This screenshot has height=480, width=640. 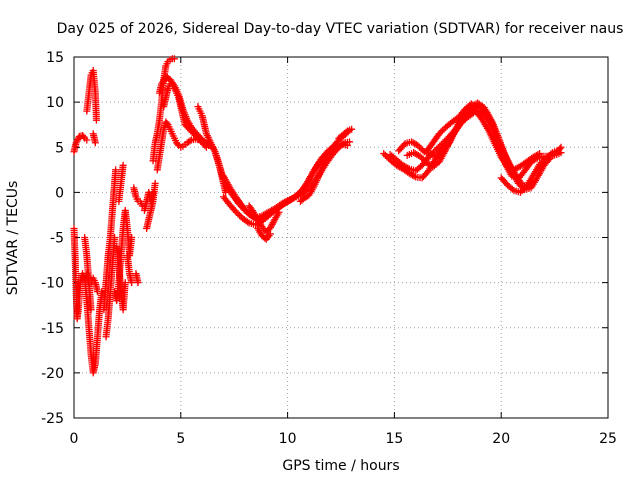 I want to click on x-tick-label: 15, so click(x=394, y=439).